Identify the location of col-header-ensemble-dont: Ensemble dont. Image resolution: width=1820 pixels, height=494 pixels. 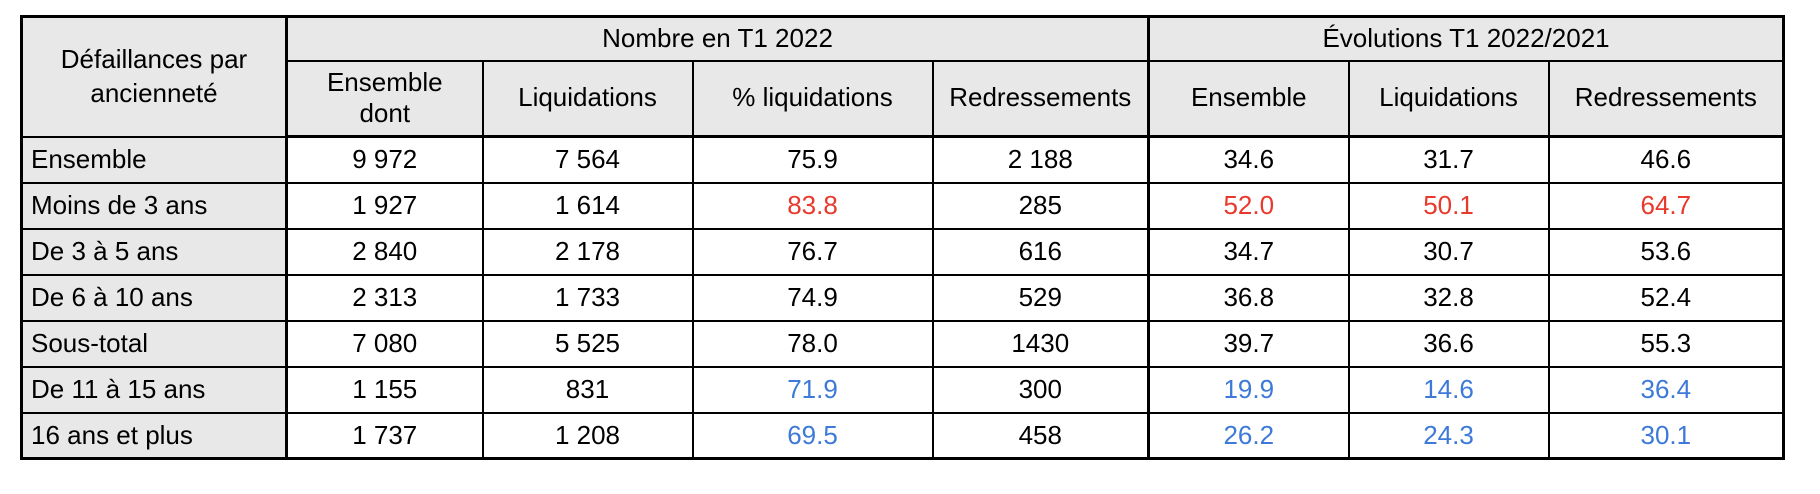
(384, 98).